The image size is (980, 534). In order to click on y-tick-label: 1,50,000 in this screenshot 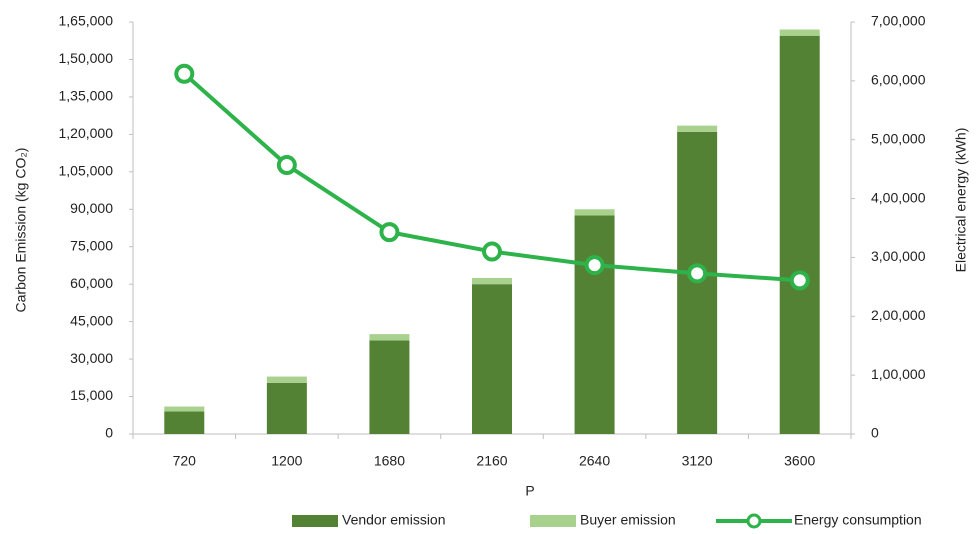, I will do `click(86, 58)`.